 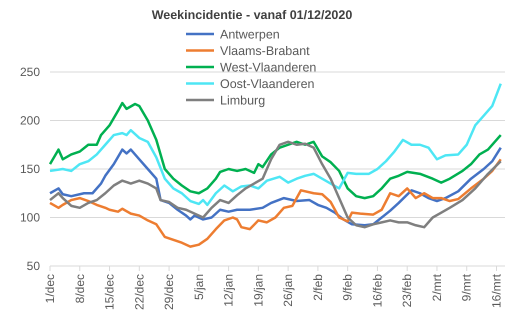 I want to click on x-tick-label: 16/feb, so click(x=377, y=291).